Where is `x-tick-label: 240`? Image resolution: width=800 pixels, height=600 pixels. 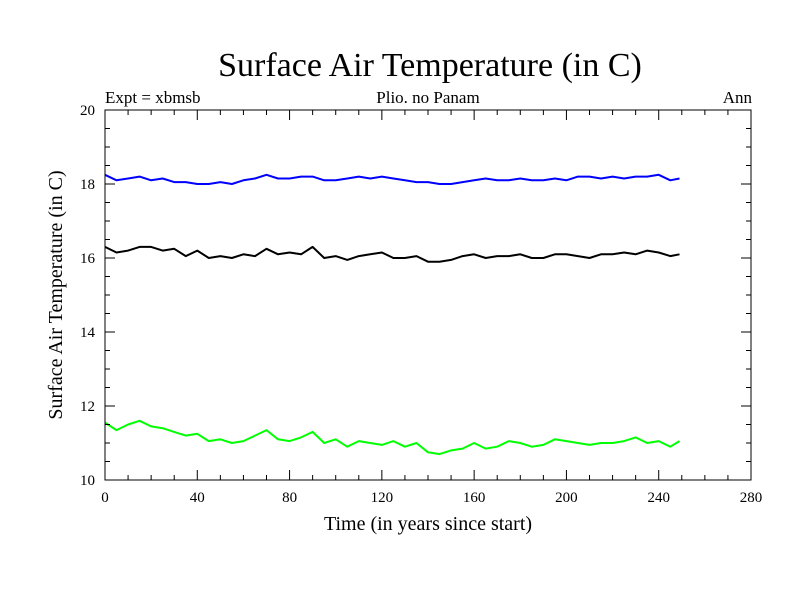
x-tick-label: 240 is located at coordinates (658, 498).